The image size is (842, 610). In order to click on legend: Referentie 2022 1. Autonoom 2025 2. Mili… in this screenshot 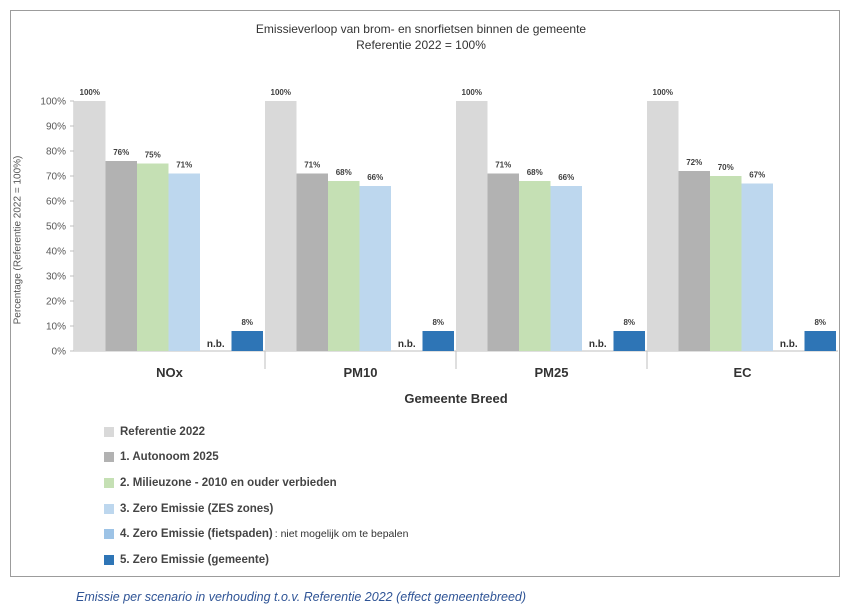, I will do `click(256, 496)`.